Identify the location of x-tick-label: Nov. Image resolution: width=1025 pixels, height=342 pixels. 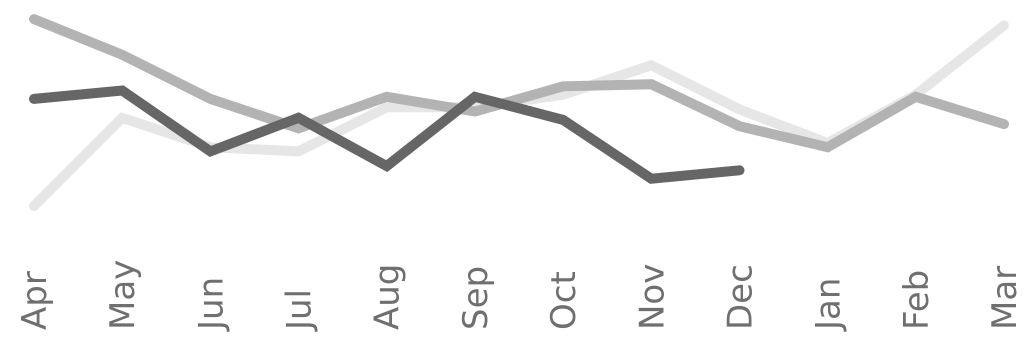
(652, 297).